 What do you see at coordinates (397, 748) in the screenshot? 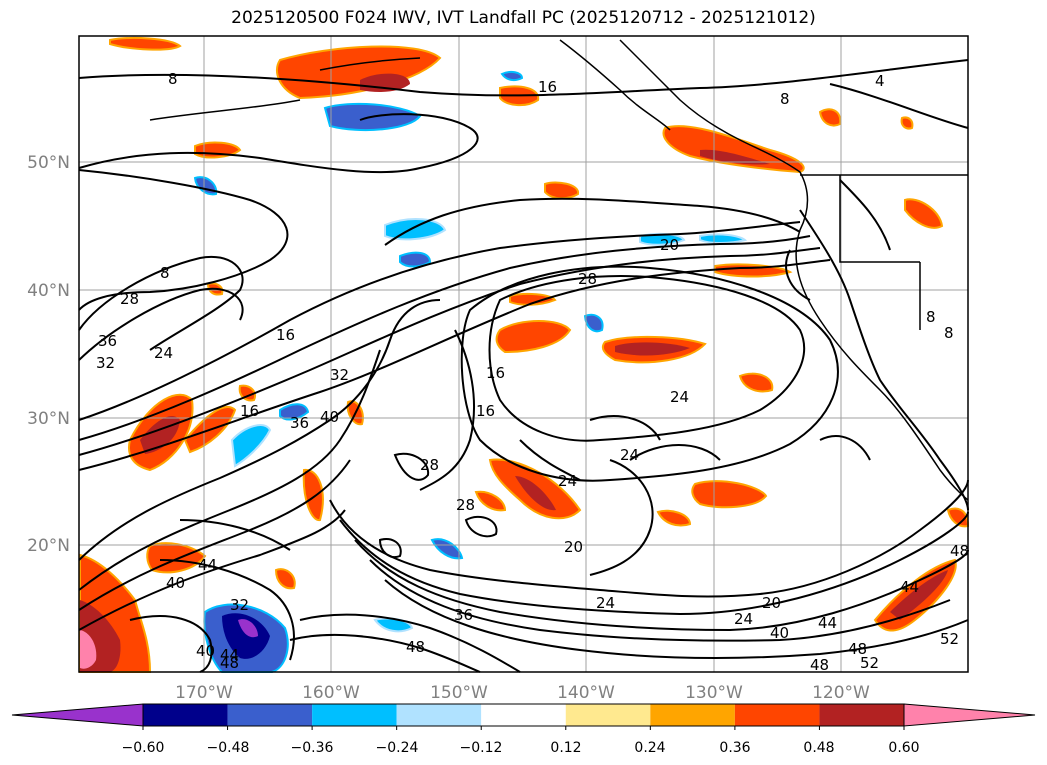
I see `colorbar-tick-label: −0.24` at bounding box center [397, 748].